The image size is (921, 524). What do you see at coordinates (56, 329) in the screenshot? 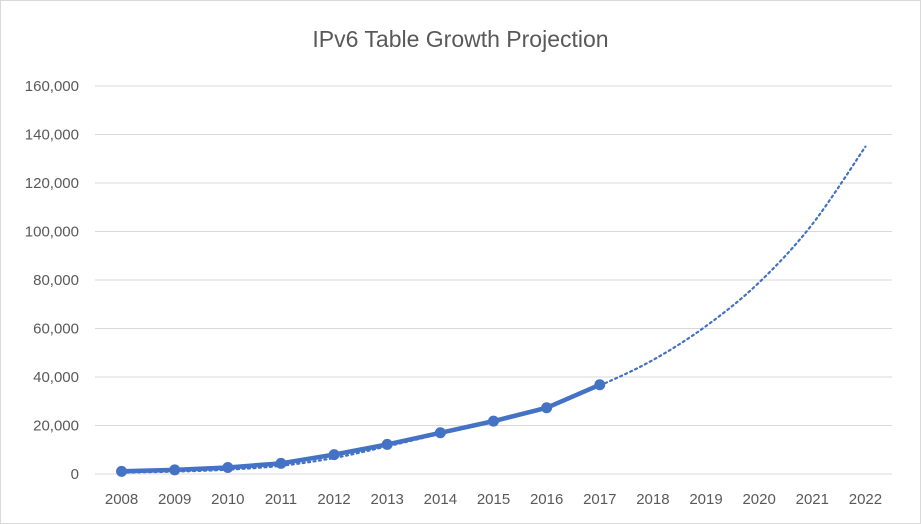
I see `y-tick-label: 60,000` at bounding box center [56, 329].